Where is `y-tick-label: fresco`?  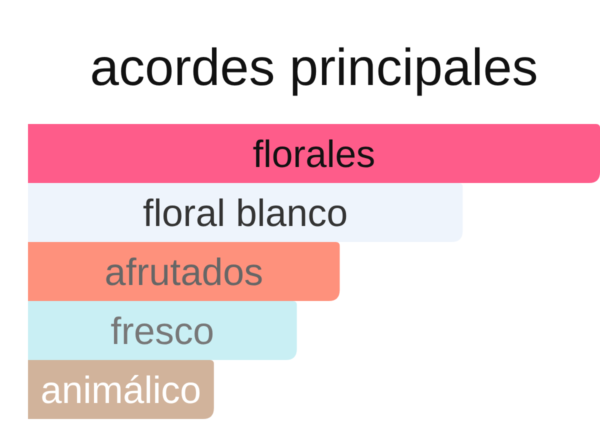 y-tick-label: fresco is located at coordinates (162, 331).